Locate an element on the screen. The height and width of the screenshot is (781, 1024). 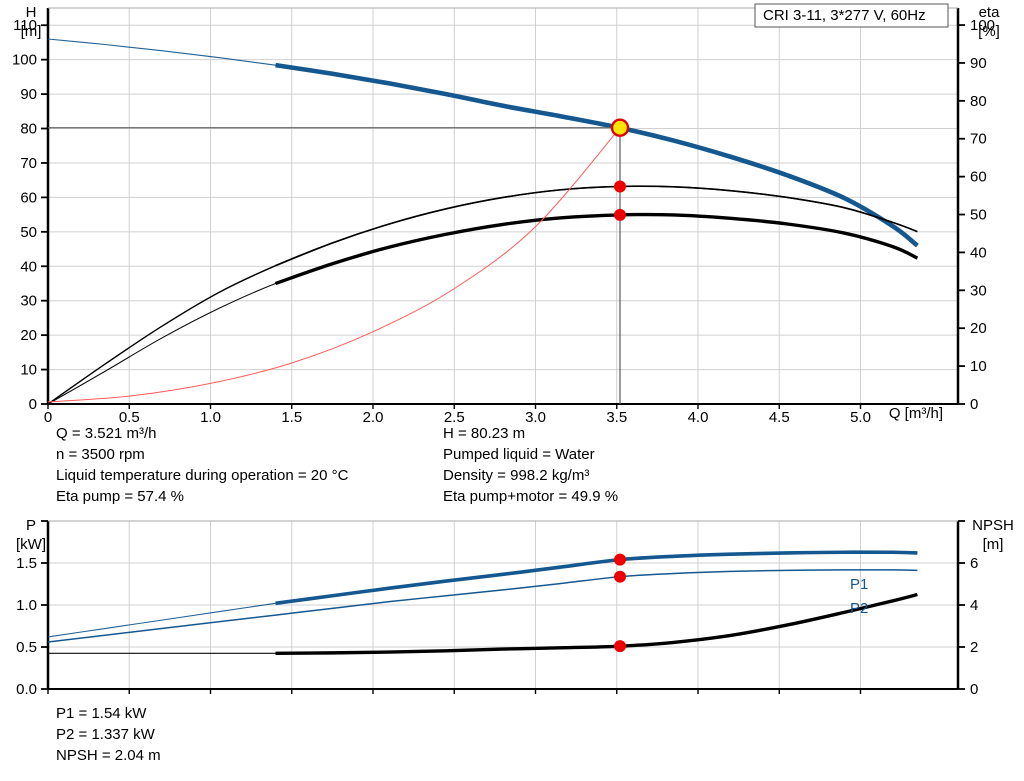
duty-point-marker is located at coordinates (620, 127).